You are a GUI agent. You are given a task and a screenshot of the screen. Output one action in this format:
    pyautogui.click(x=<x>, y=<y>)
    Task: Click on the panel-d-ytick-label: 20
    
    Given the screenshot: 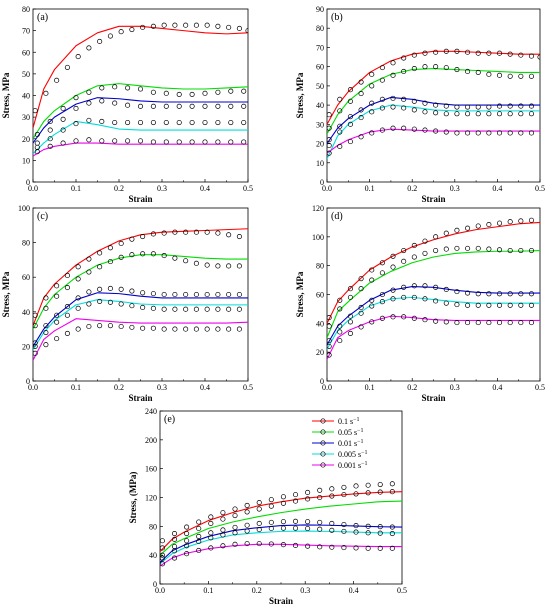 What is the action you would take?
    pyautogui.click(x=320, y=352)
    